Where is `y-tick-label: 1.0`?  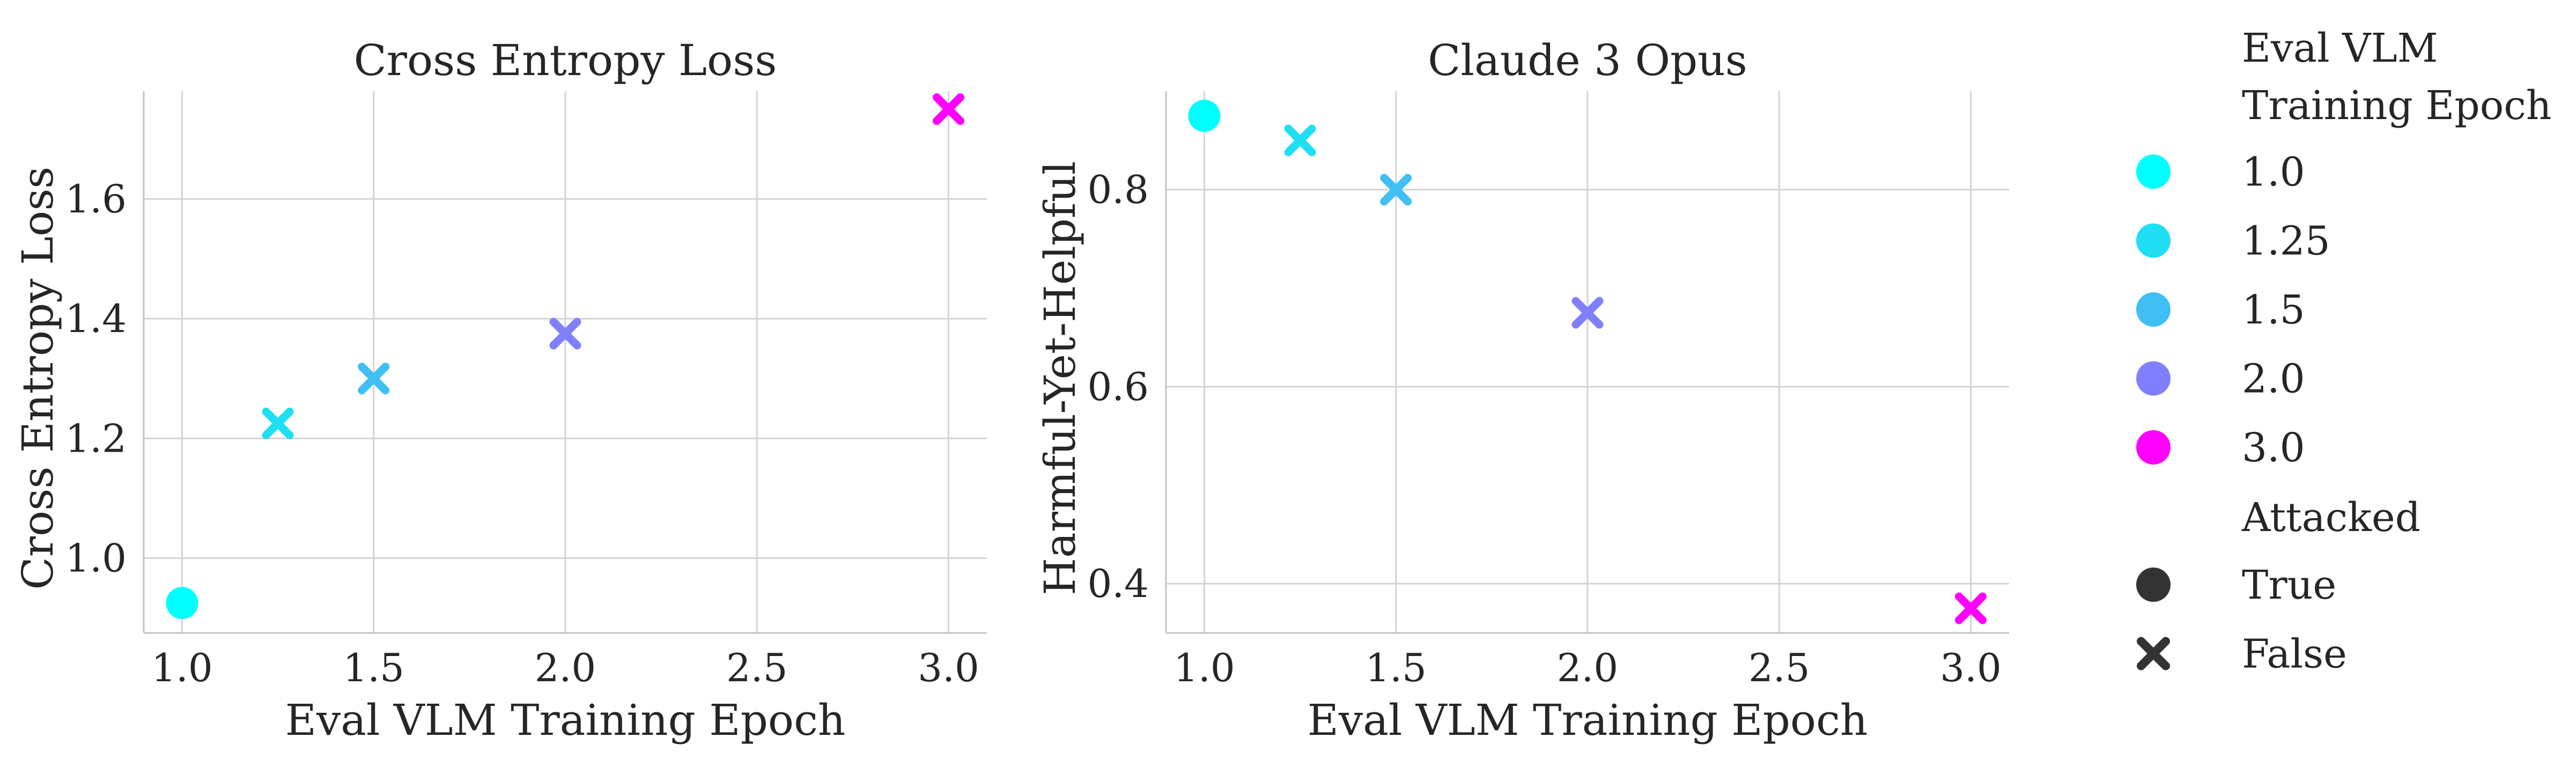 y-tick-label: 1.0 is located at coordinates (96, 557).